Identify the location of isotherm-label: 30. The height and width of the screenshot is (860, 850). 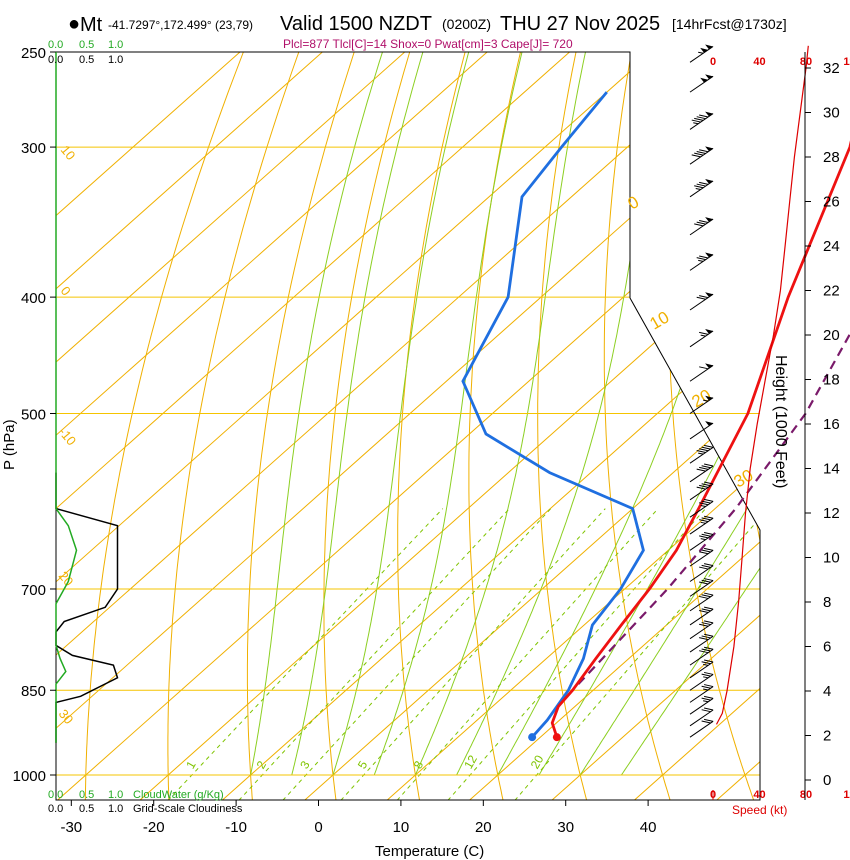
(66, 716).